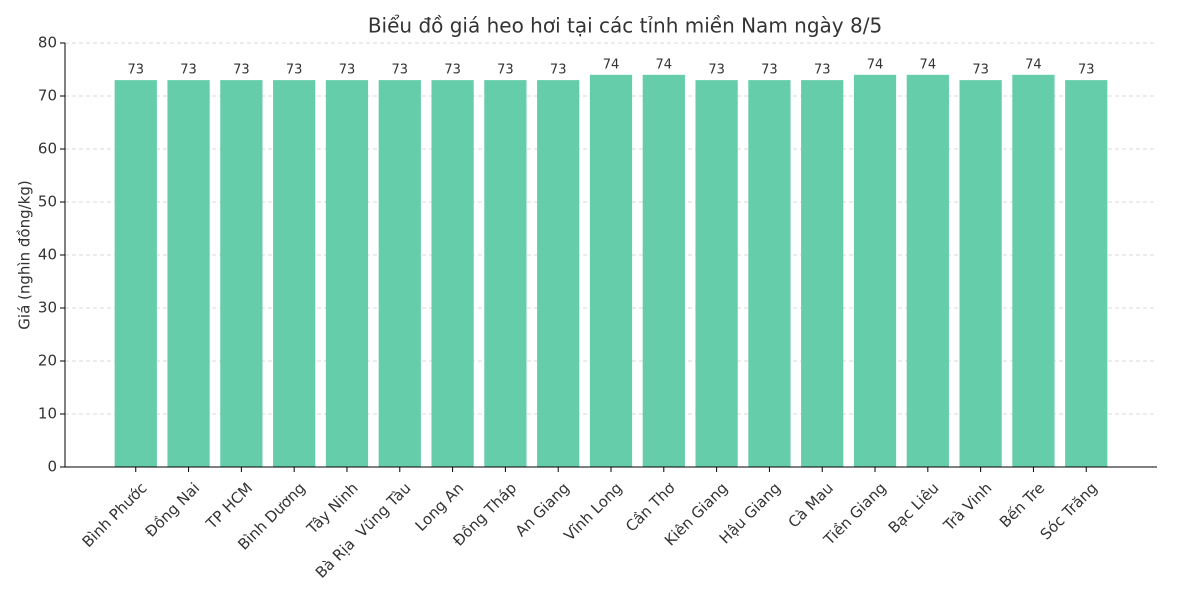 This screenshot has width=1200, height=600. What do you see at coordinates (914, 508) in the screenshot?
I see `x-tick-label: Bạc Liêu` at bounding box center [914, 508].